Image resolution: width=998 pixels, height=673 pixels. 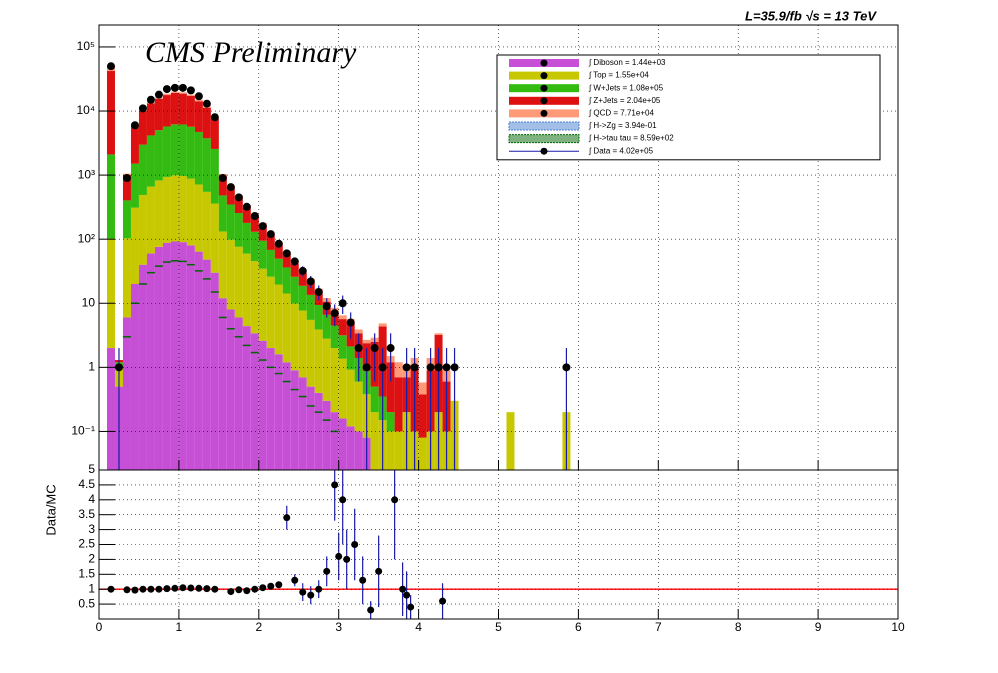 What do you see at coordinates (258, 627) in the screenshot?
I see `x-tick-label: 2` at bounding box center [258, 627].